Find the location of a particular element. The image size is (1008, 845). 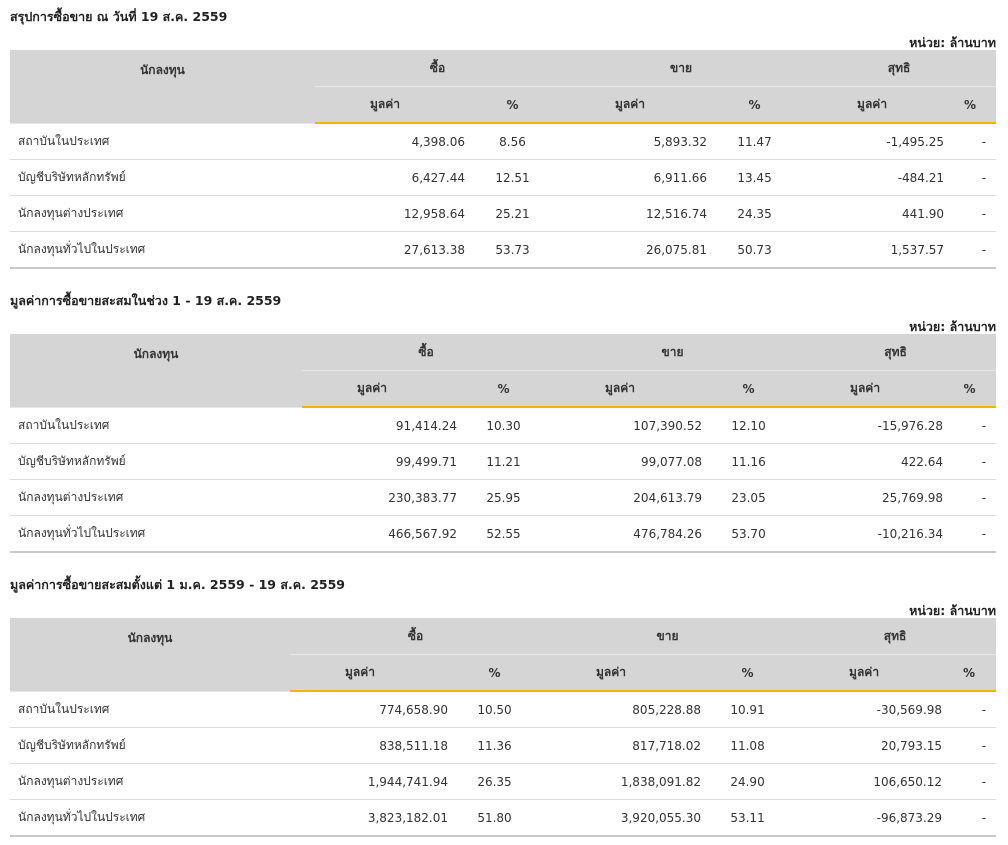

sell-value: 99,077.08 is located at coordinates (626, 461).